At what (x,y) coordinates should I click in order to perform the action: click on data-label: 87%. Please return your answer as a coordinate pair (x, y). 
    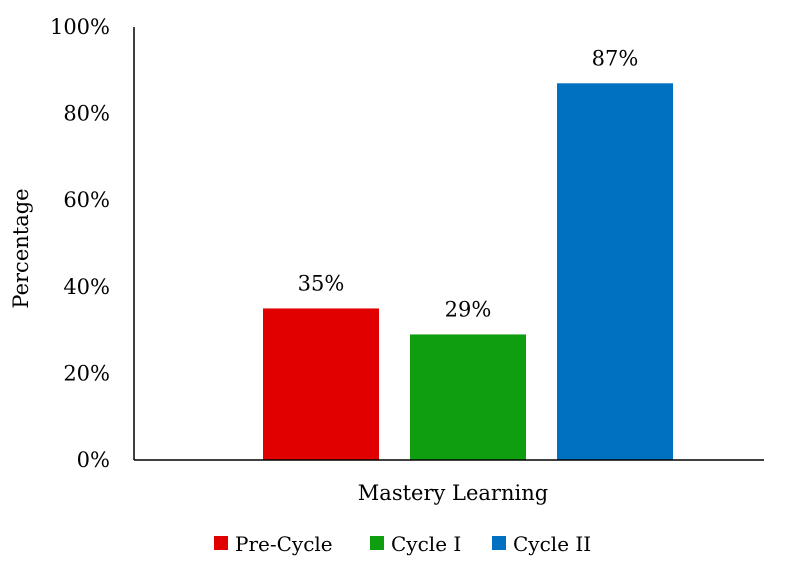
    Looking at the image, I should click on (615, 58).